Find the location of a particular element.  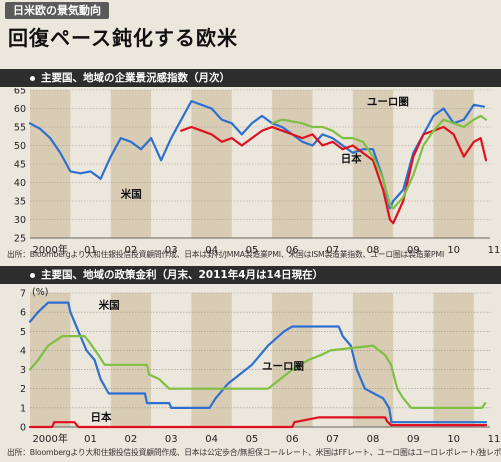

section-tag: 日米欧の景気動向 is located at coordinates (57, 10).